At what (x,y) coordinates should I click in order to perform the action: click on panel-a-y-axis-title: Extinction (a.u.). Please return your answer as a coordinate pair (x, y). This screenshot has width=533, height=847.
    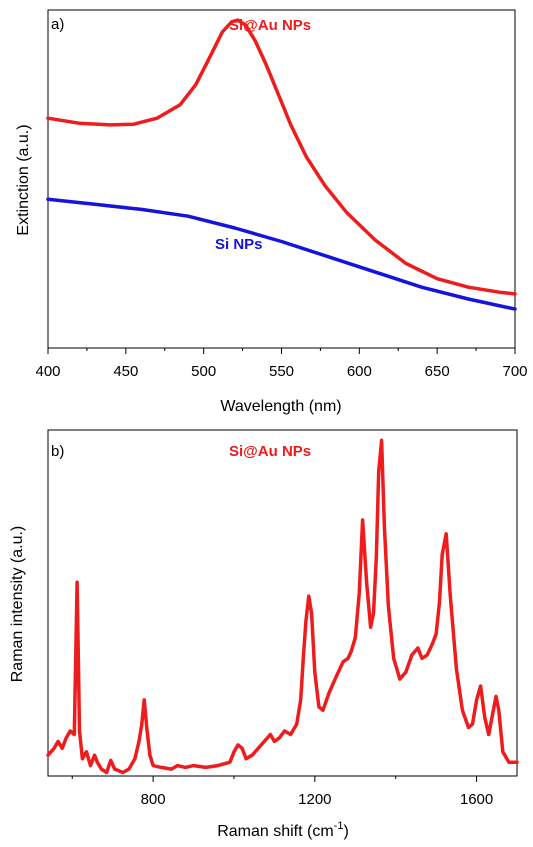
    Looking at the image, I should click on (23, 179).